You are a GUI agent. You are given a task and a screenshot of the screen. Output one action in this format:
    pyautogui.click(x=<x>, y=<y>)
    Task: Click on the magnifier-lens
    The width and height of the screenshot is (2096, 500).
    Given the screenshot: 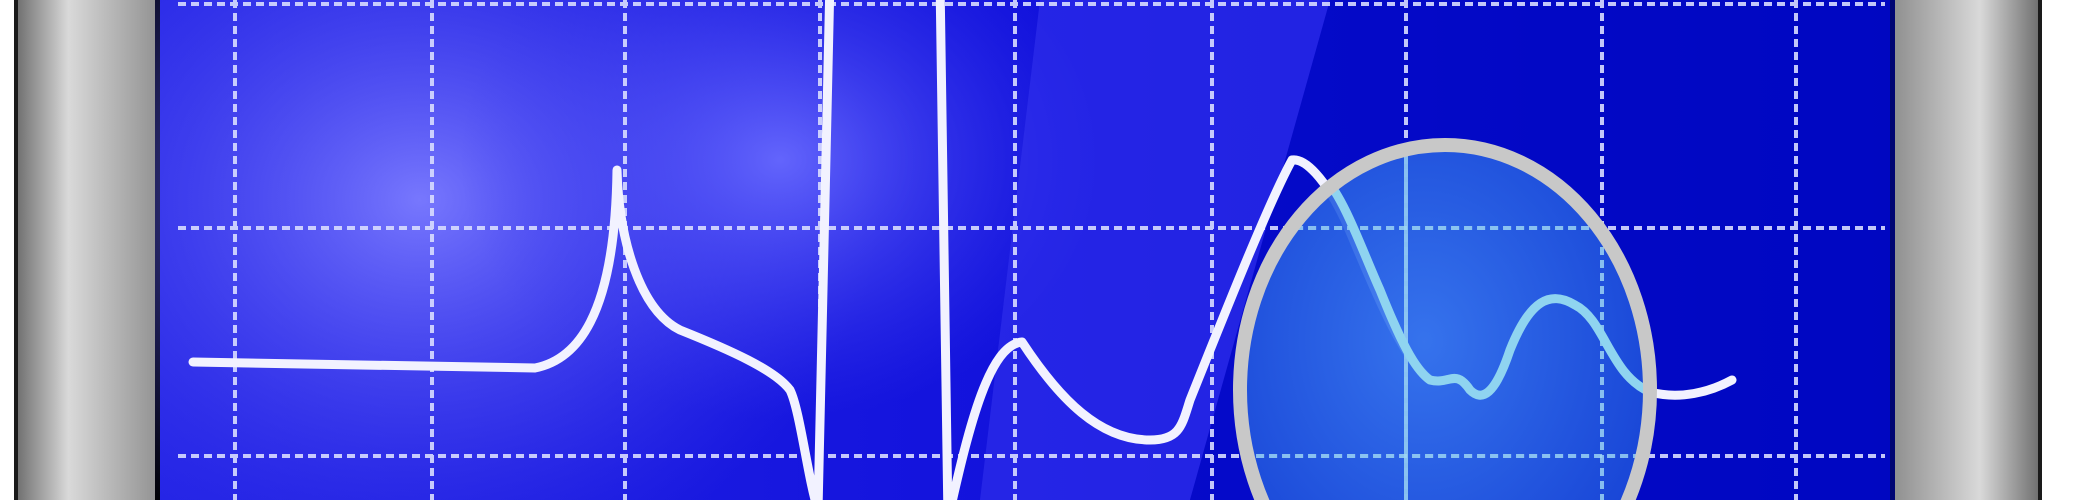 What is the action you would take?
    pyautogui.click(x=1445, y=319)
    